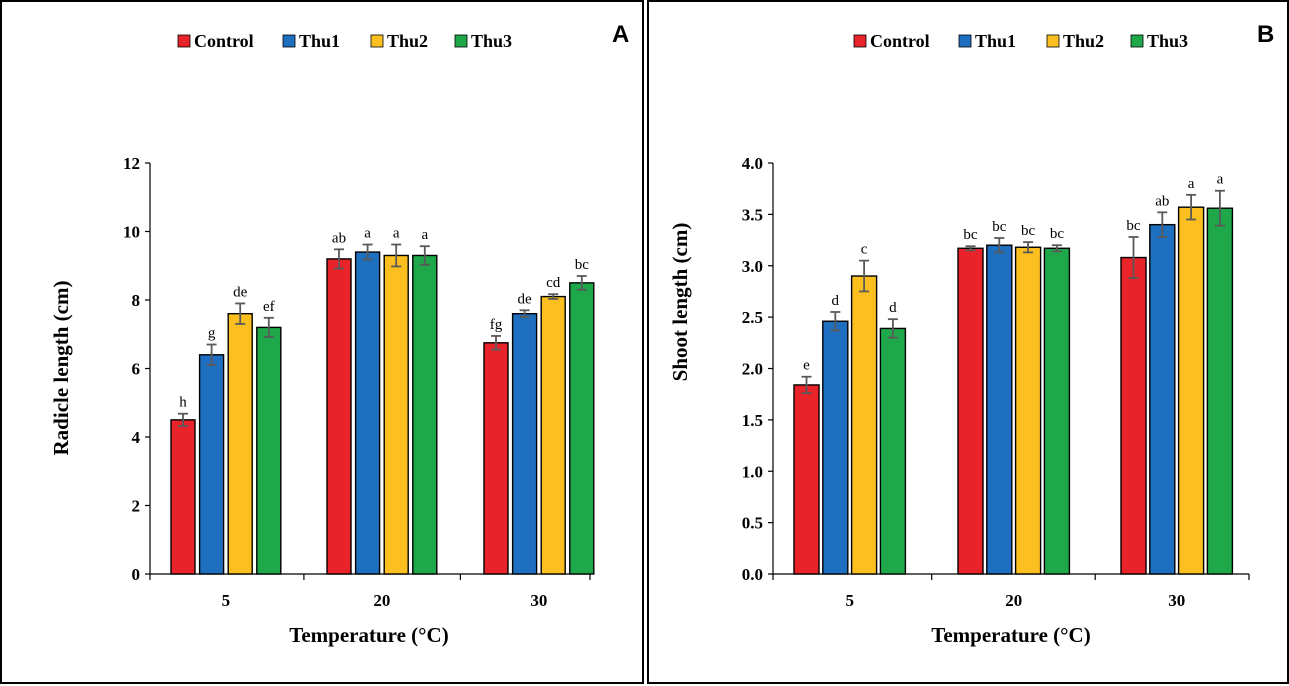  Describe the element at coordinates (620, 34) in the screenshot. I see `panel-letter-a: A` at that location.